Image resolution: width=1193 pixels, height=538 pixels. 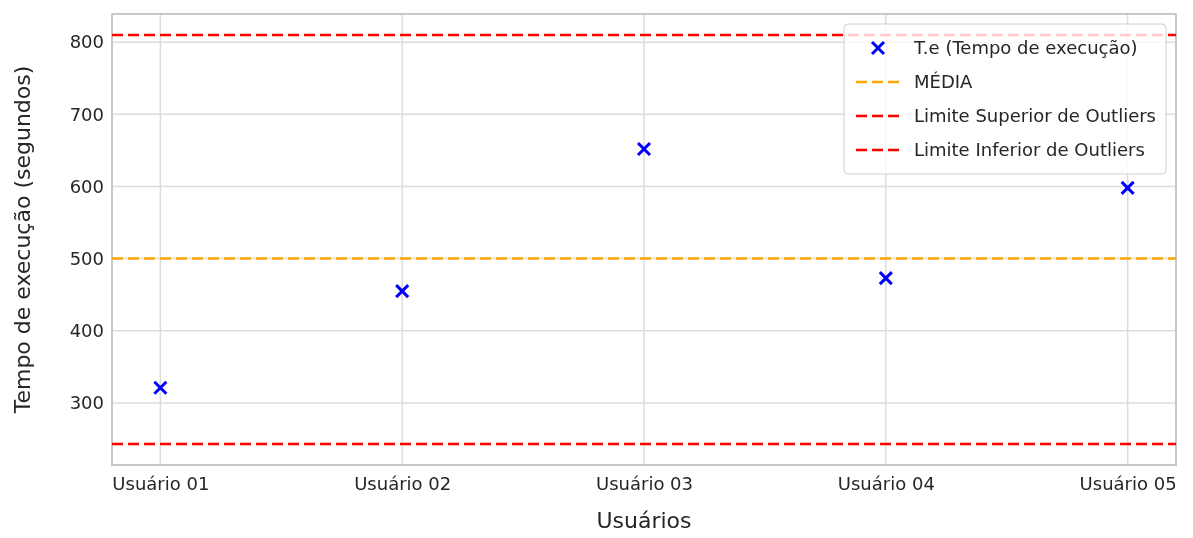 I want to click on y-tick-label: 400, so click(x=86, y=331).